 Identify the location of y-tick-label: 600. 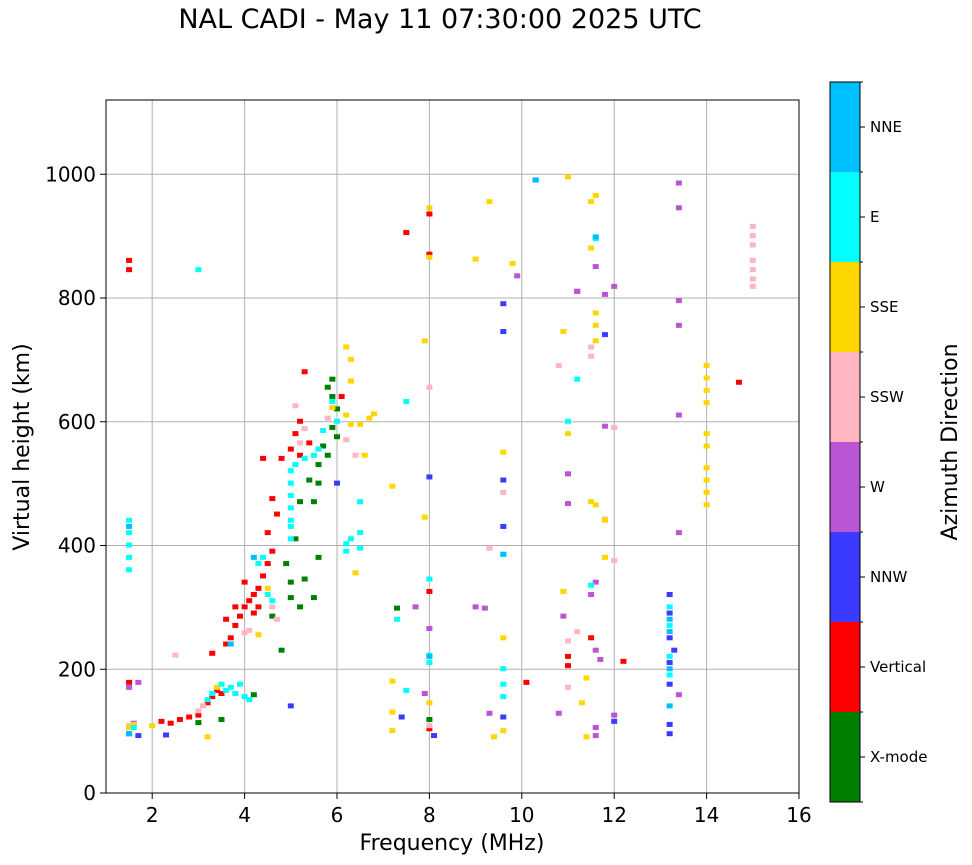
(77, 422).